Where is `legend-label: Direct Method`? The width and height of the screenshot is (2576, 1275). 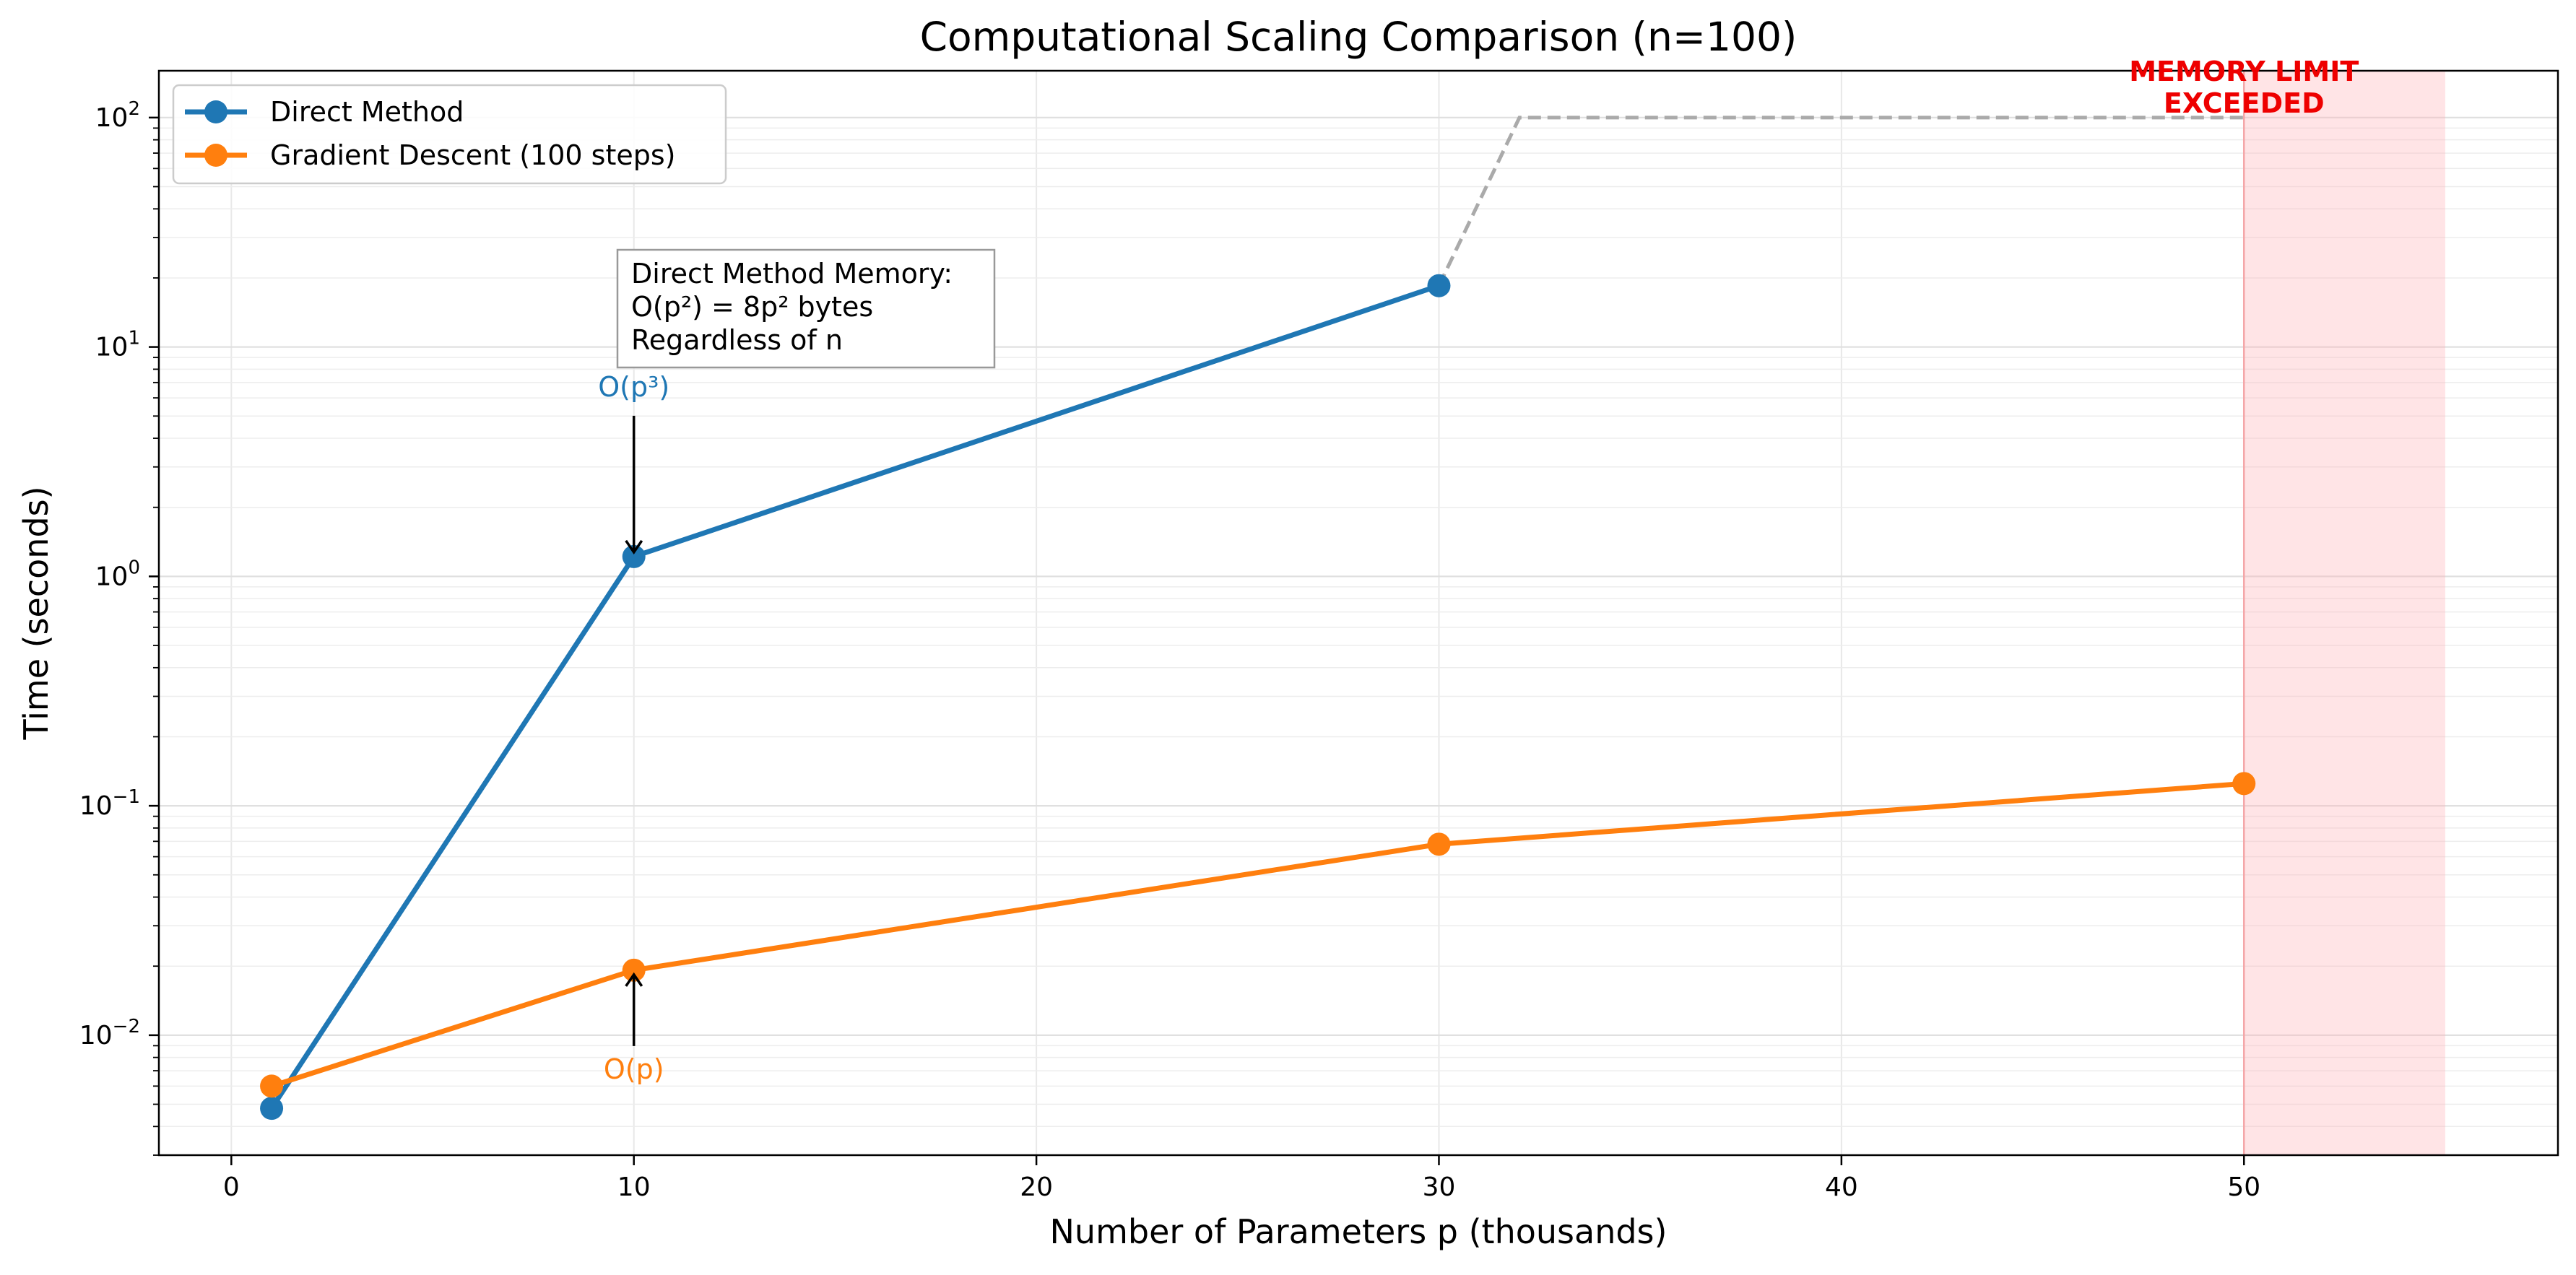
legend-label: Direct Method is located at coordinates (367, 112).